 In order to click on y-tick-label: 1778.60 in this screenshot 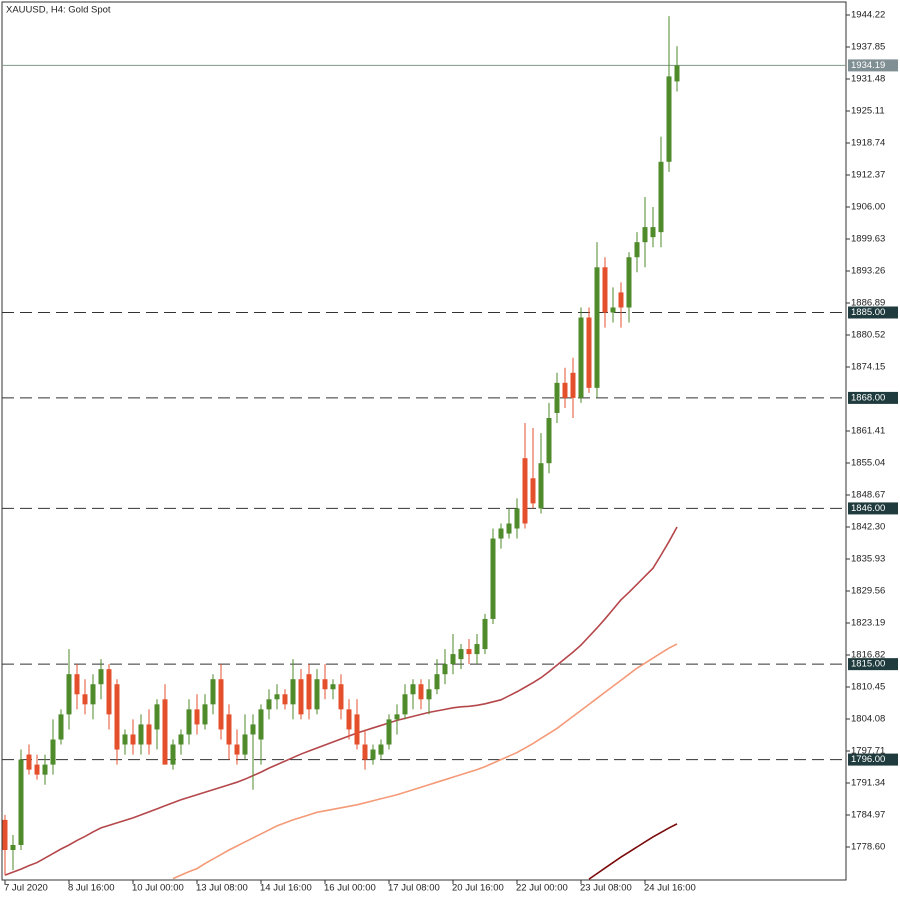, I will do `click(868, 847)`.